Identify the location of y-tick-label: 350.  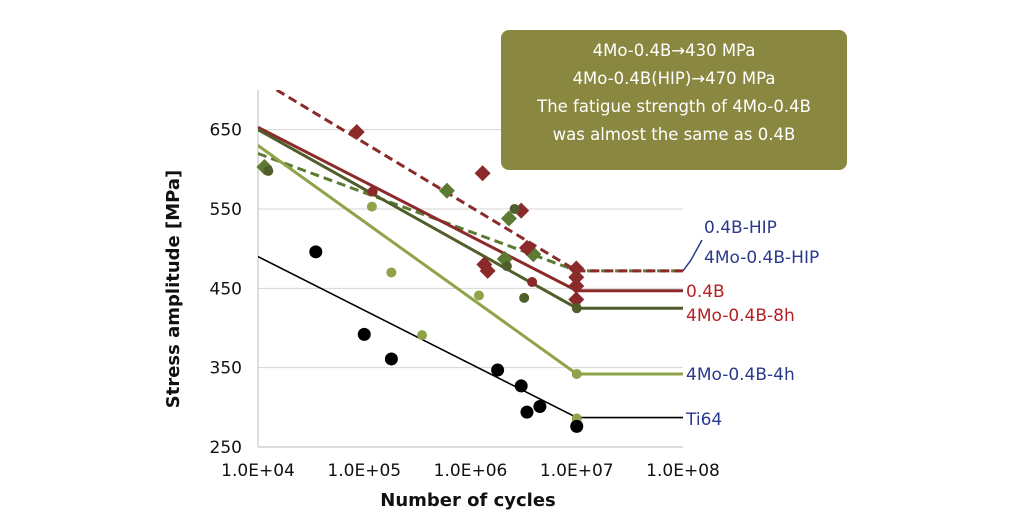
(226, 369).